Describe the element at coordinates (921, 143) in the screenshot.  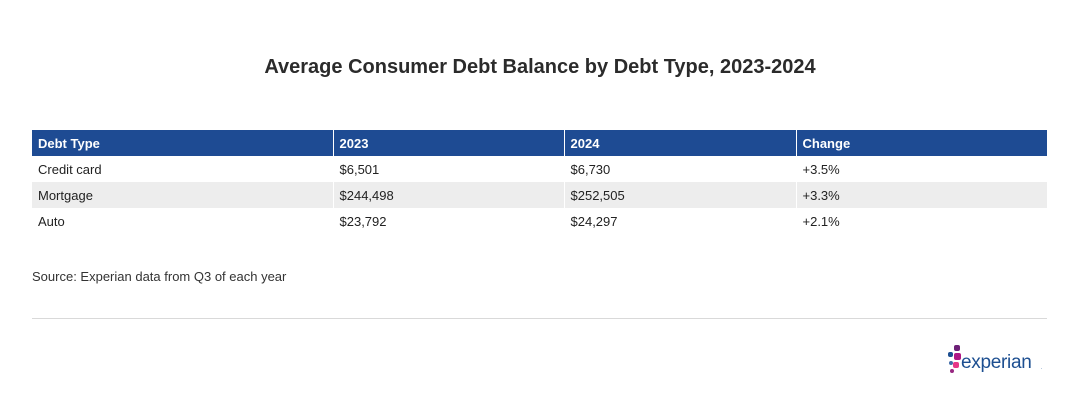
I see `column-header-change: Change` at that location.